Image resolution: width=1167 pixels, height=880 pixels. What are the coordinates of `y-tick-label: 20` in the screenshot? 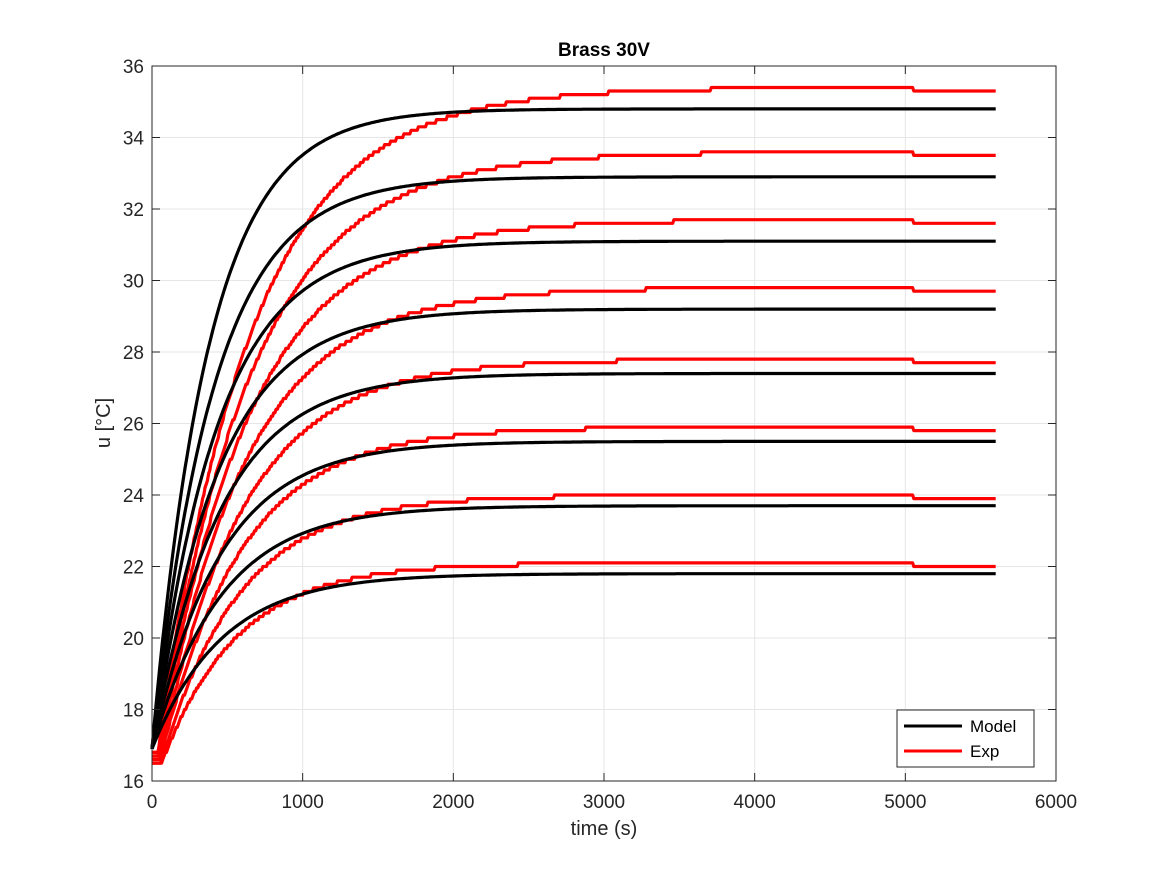 It's located at (133, 639).